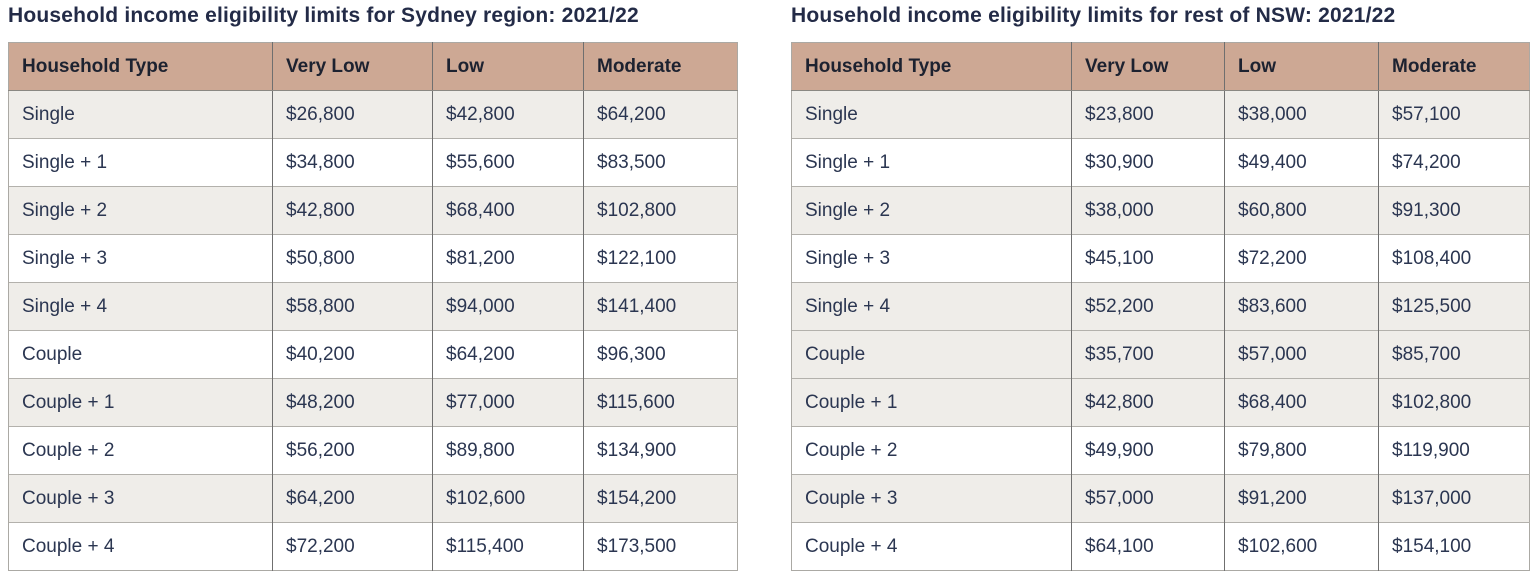 This screenshot has width=1536, height=585. What do you see at coordinates (660, 354) in the screenshot?
I see `moderate-value-cell: $96,300` at bounding box center [660, 354].